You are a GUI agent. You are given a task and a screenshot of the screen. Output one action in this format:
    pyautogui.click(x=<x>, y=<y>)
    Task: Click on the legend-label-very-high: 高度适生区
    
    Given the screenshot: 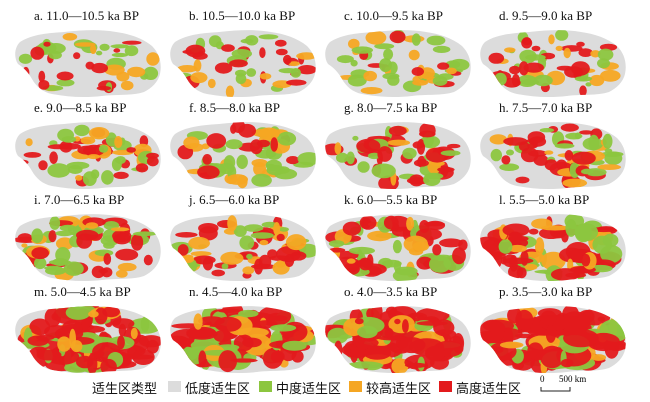 What is the action you would take?
    pyautogui.click(x=489, y=389)
    